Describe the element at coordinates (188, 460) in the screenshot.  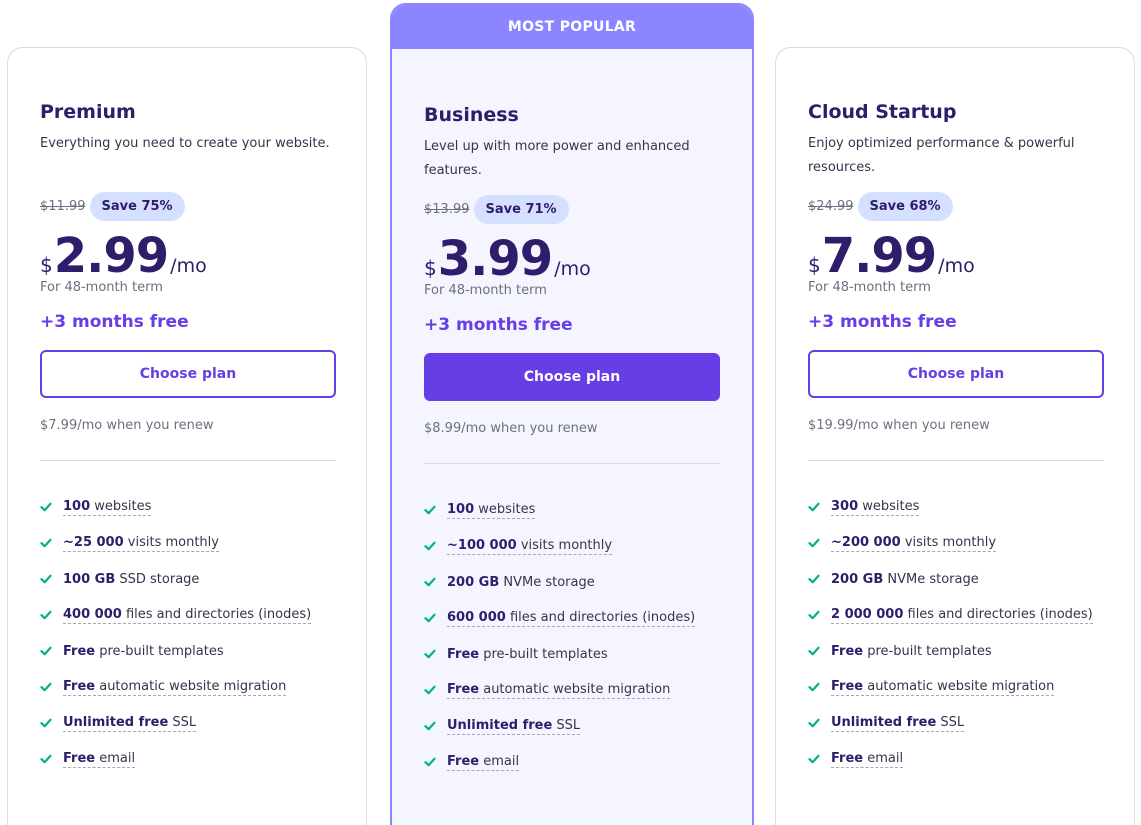
I see `divider` at that location.